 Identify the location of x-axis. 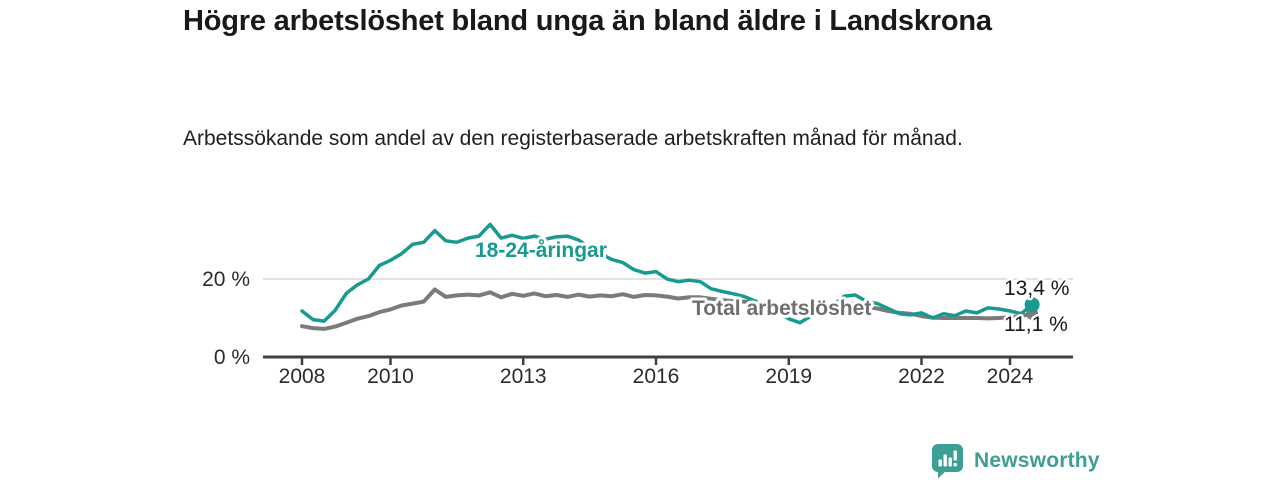
(668, 360).